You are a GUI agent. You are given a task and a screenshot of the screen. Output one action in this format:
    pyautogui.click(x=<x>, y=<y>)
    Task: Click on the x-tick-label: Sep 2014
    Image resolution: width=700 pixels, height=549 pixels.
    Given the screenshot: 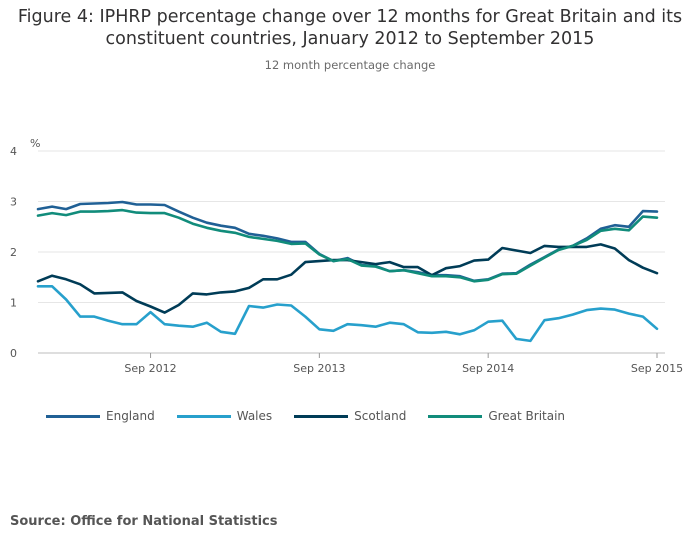 What is the action you would take?
    pyautogui.click(x=488, y=368)
    